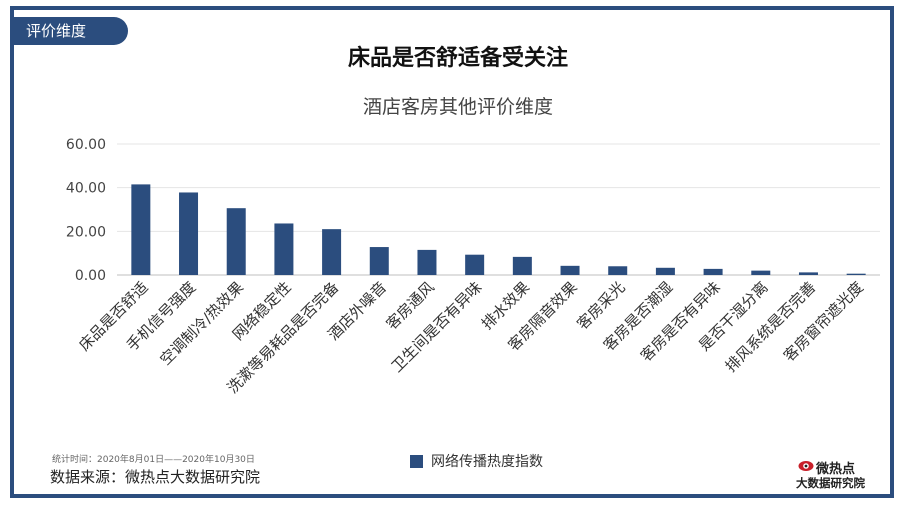 The height and width of the screenshot is (514, 916). I want to click on y-tick-label: 60.00, so click(86, 145).